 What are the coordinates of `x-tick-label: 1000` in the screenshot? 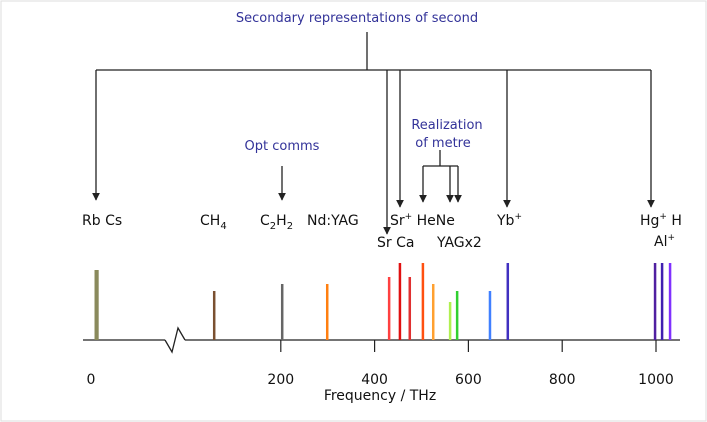 It's located at (656, 380).